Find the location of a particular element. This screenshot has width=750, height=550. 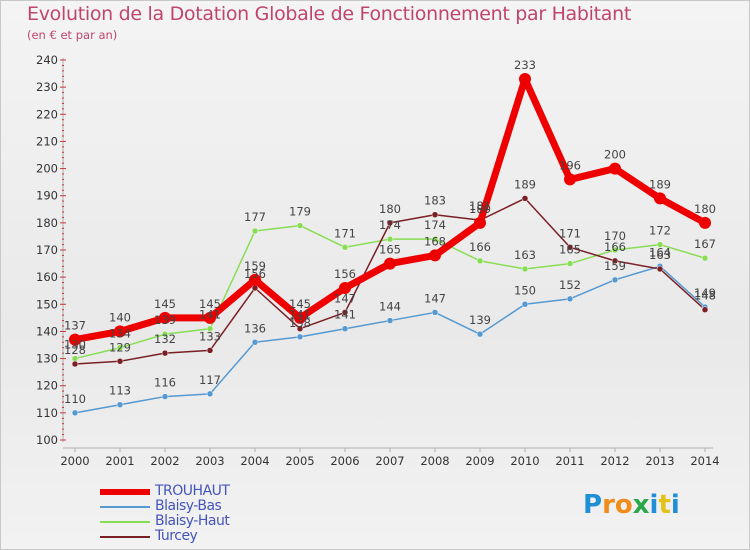

data-label-turcey: 181 is located at coordinates (480, 206).